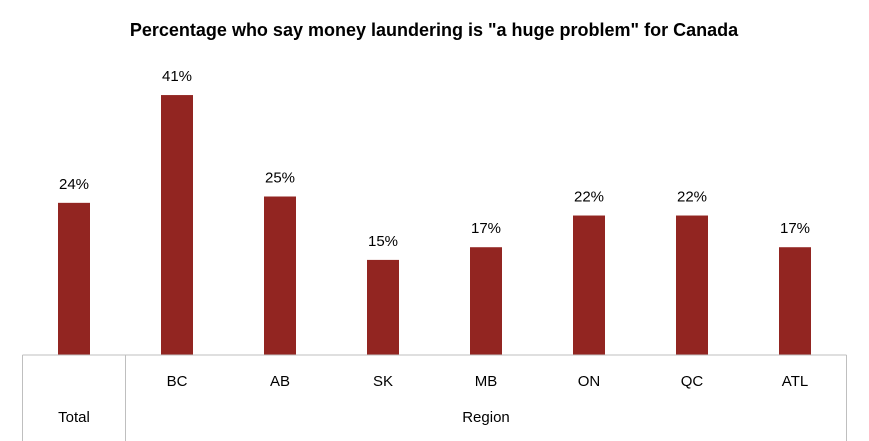  What do you see at coordinates (383, 381) in the screenshot?
I see `x-tick-label: SK` at bounding box center [383, 381].